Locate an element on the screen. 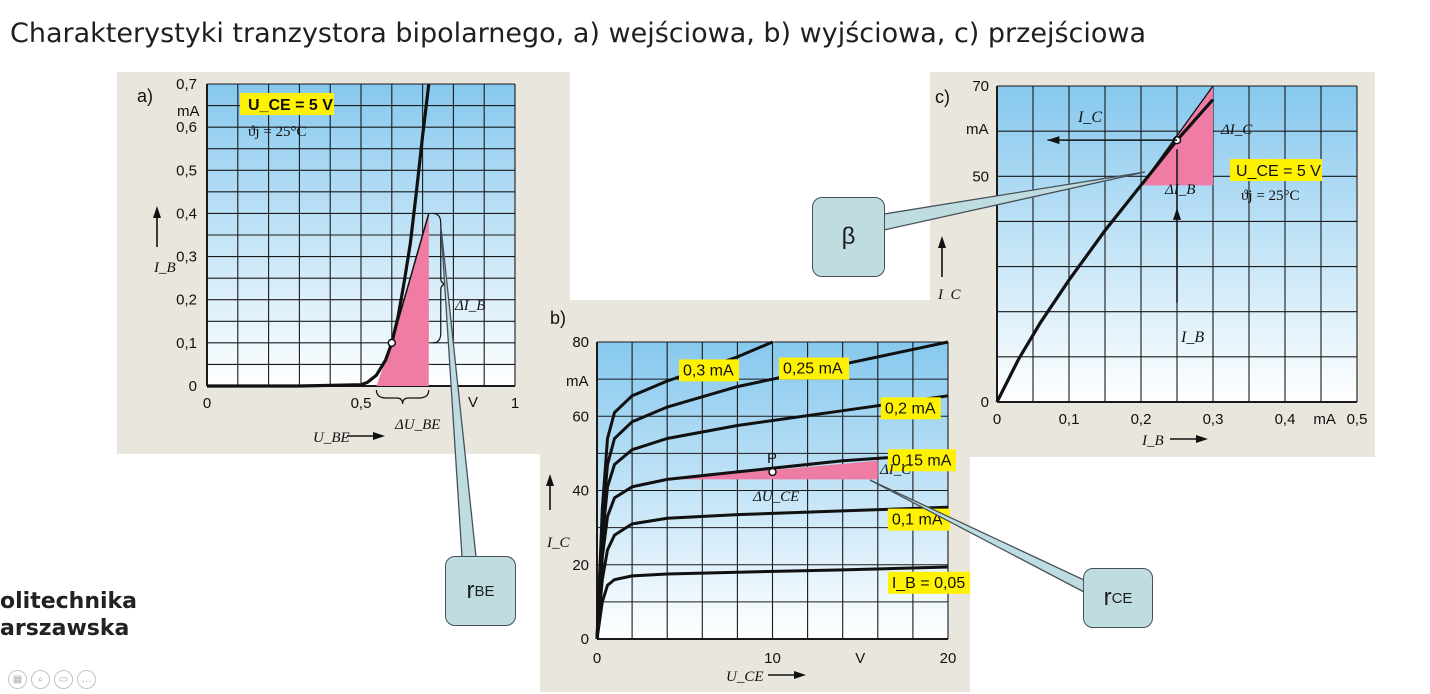 The height and width of the screenshot is (694, 1430). y-tick-label: 70 is located at coordinates (980, 86).